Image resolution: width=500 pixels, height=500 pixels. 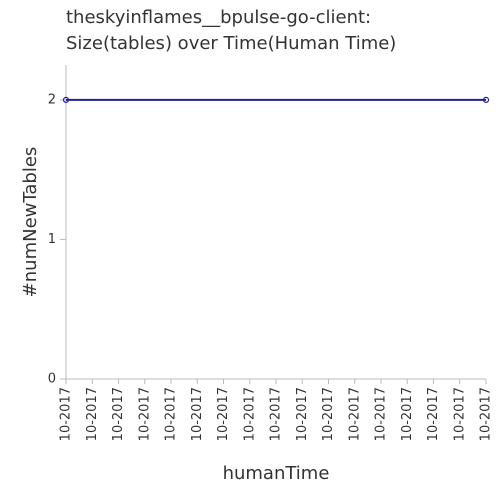 What do you see at coordinates (52, 239) in the screenshot?
I see `y-tick-label: 1` at bounding box center [52, 239].